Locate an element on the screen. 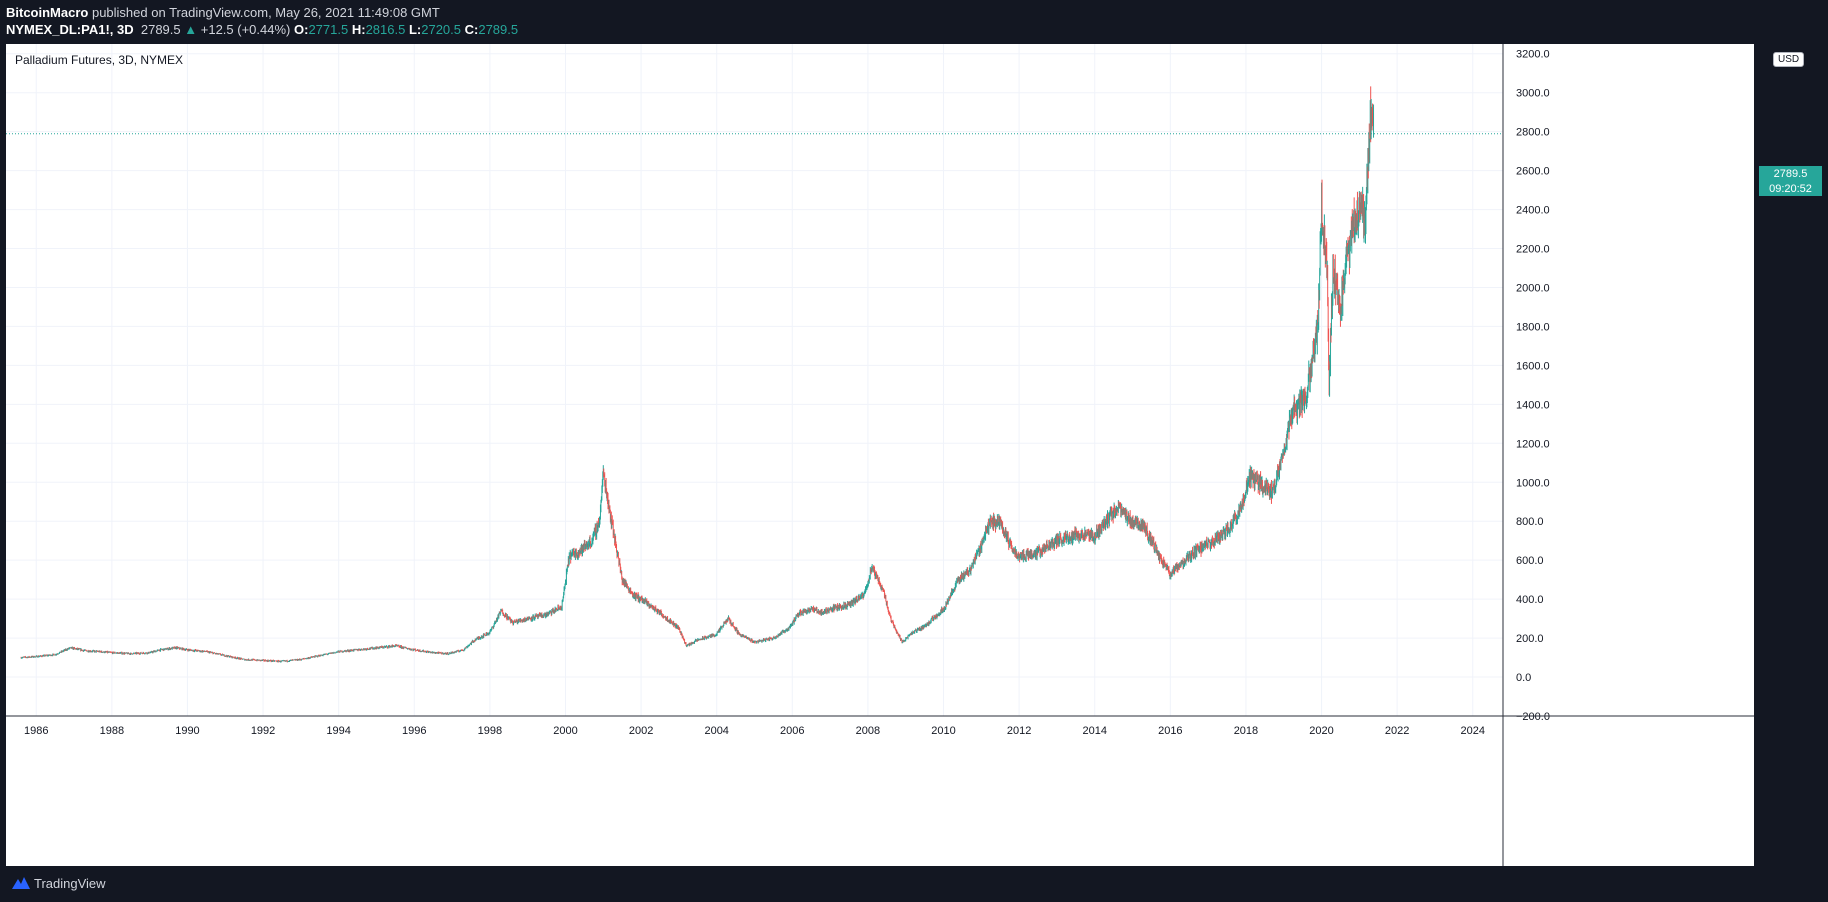  x-tick-label: 1990 is located at coordinates (187, 731).